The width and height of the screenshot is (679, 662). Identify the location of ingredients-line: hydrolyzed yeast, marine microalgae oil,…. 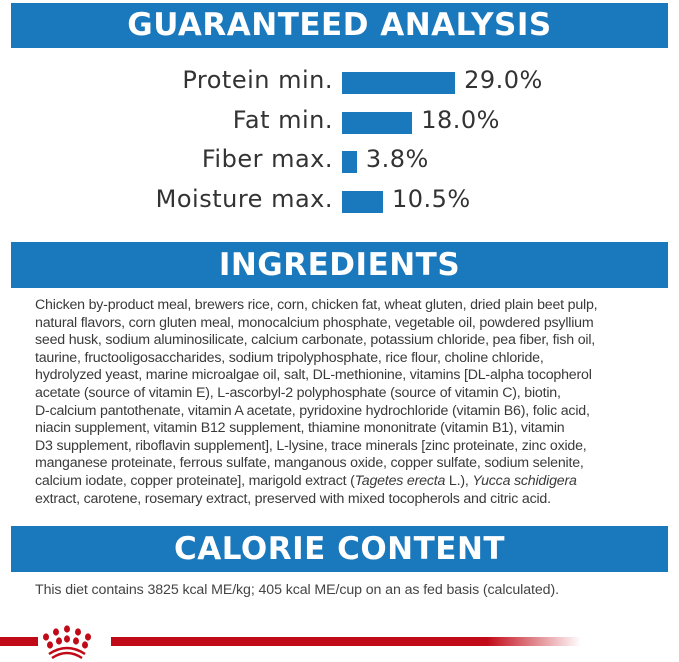
(313, 375).